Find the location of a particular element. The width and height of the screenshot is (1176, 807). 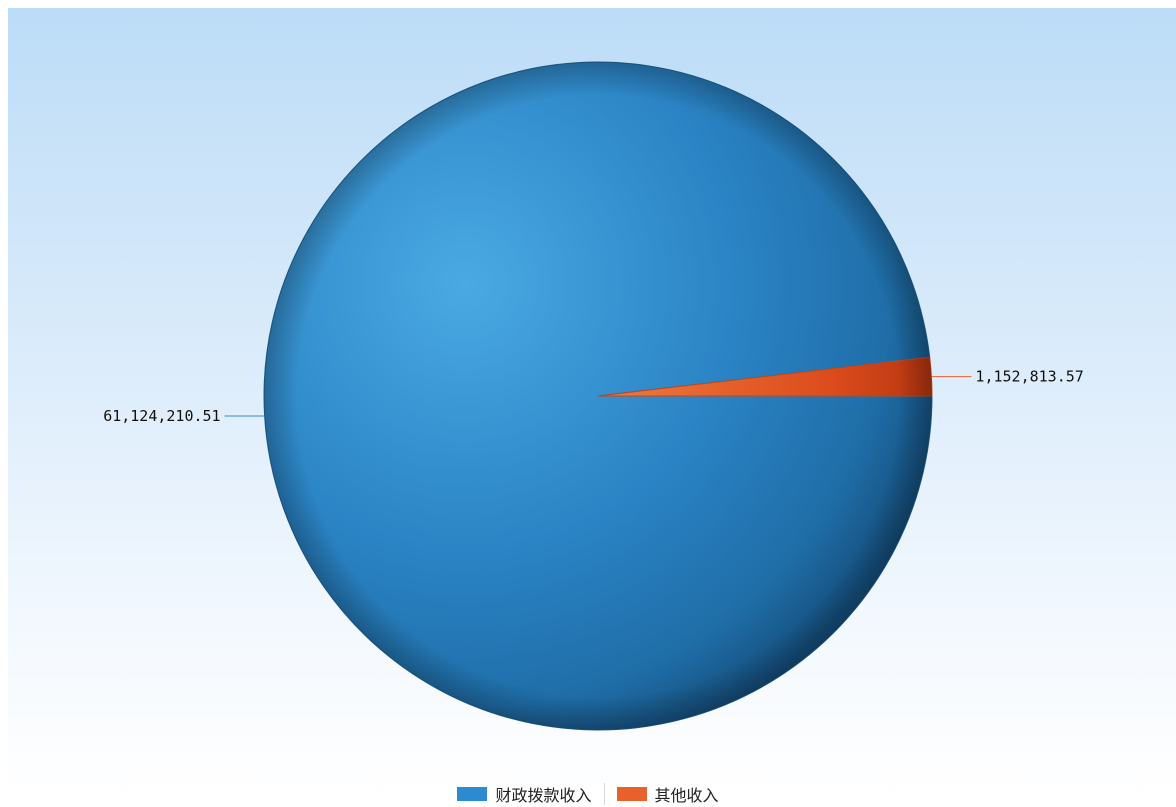

data-label-other-income: 1,152,813.57 is located at coordinates (1029, 377).